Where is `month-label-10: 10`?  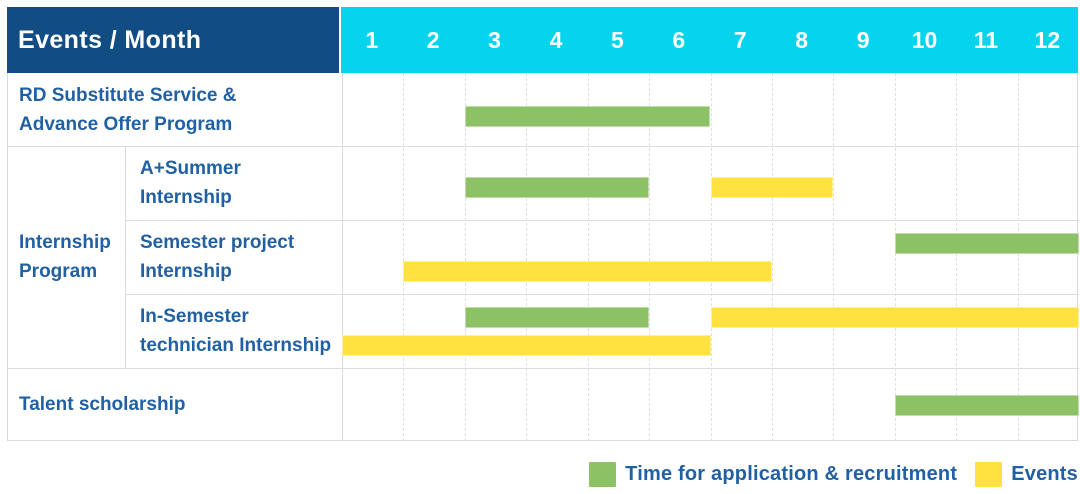 month-label-10: 10 is located at coordinates (924, 39).